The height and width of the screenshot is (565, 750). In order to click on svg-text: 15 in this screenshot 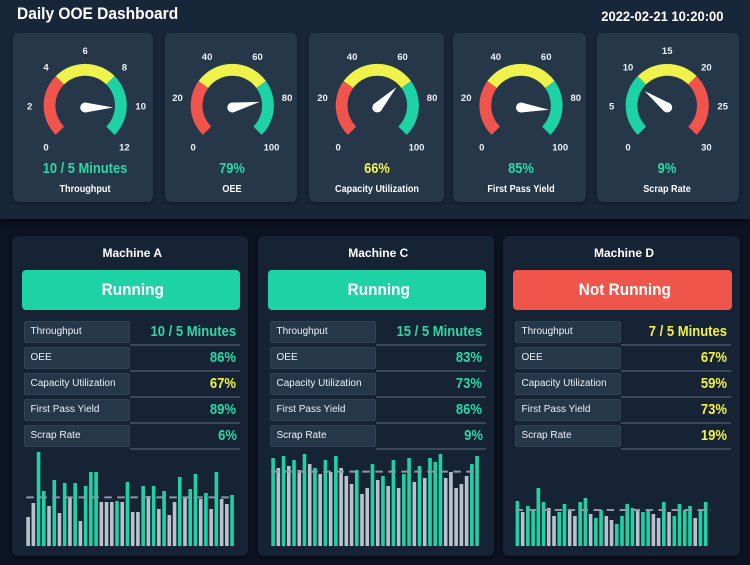, I will do `click(667, 51)`.